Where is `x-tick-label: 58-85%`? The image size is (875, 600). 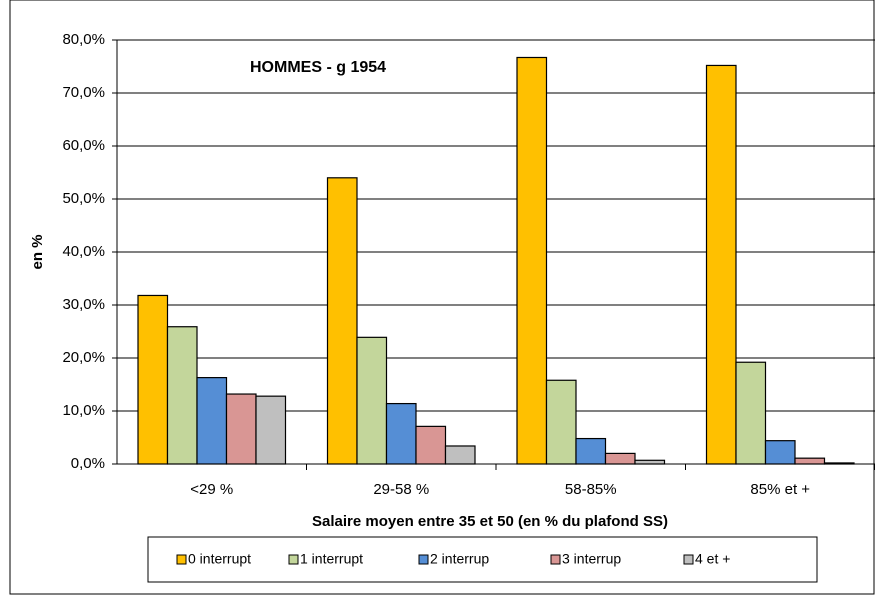 x-tick-label: 58-85% is located at coordinates (591, 489).